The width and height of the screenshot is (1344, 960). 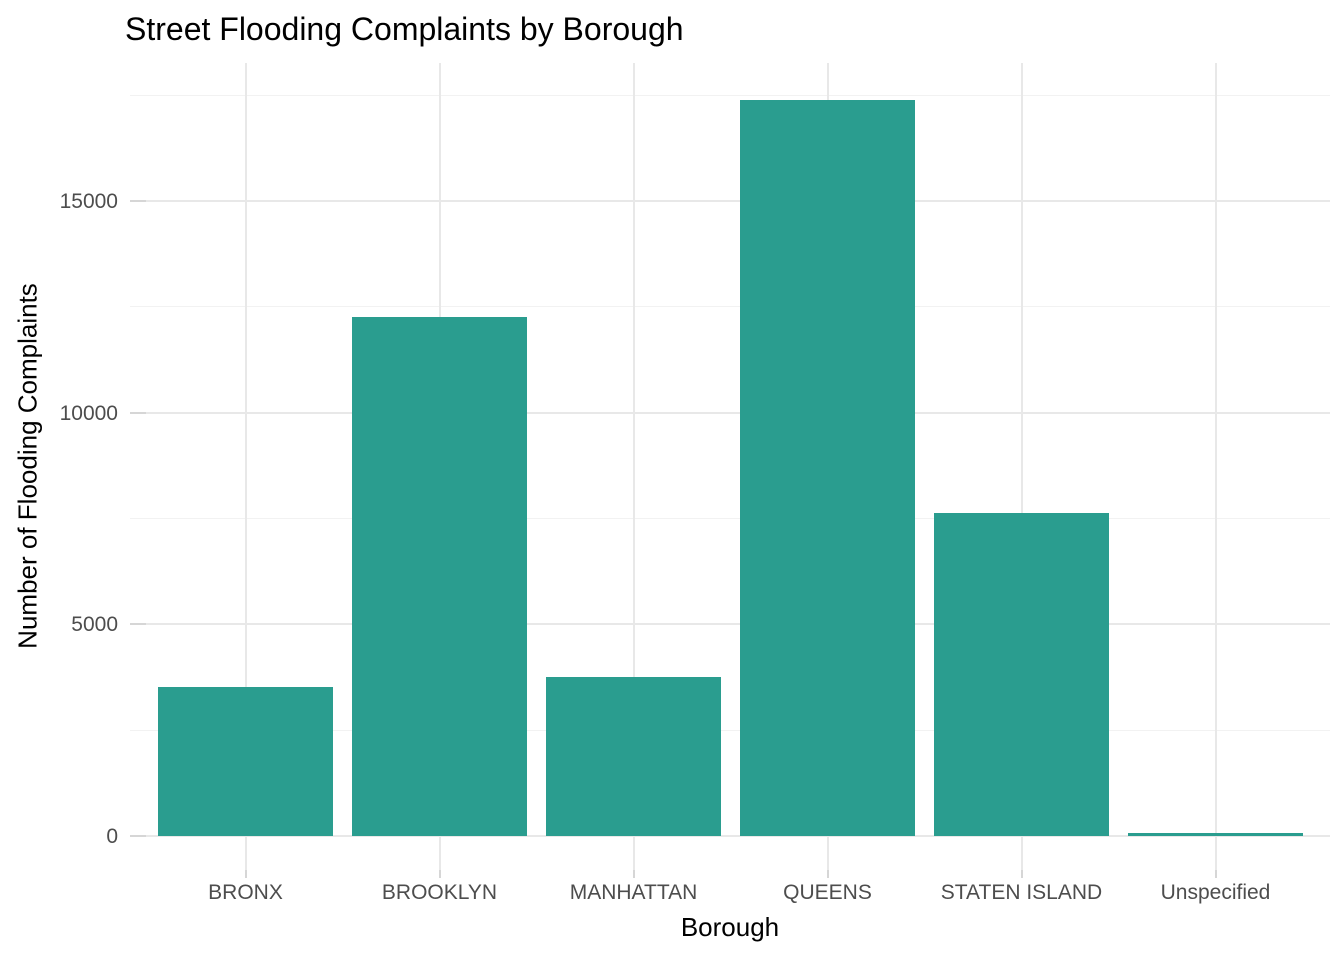 What do you see at coordinates (1215, 892) in the screenshot?
I see `x-tick-label: Unspecified` at bounding box center [1215, 892].